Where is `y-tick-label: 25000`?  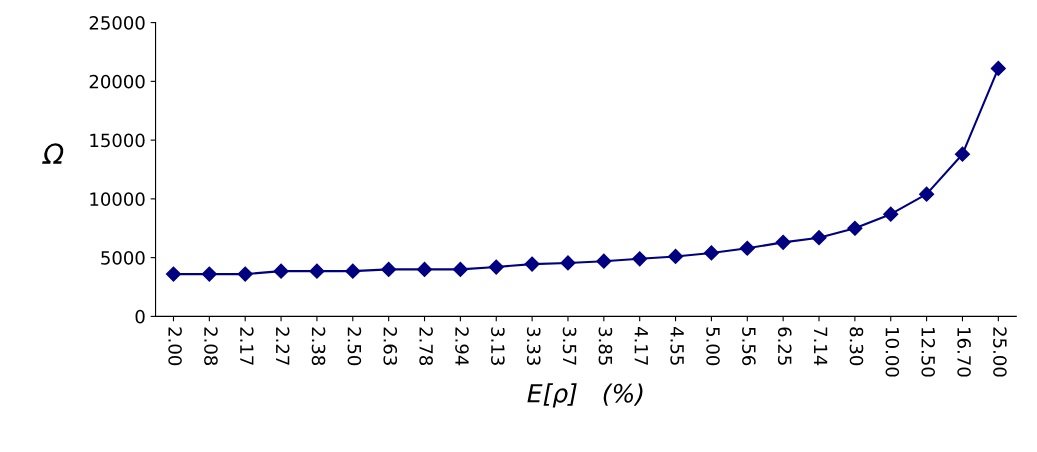 y-tick-label: 25000 is located at coordinates (117, 23).